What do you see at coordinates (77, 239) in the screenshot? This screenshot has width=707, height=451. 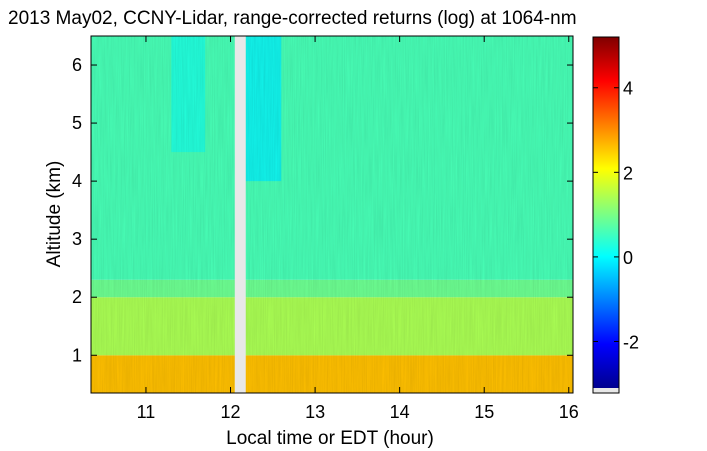 I see `y-tick-label: 3` at bounding box center [77, 239].